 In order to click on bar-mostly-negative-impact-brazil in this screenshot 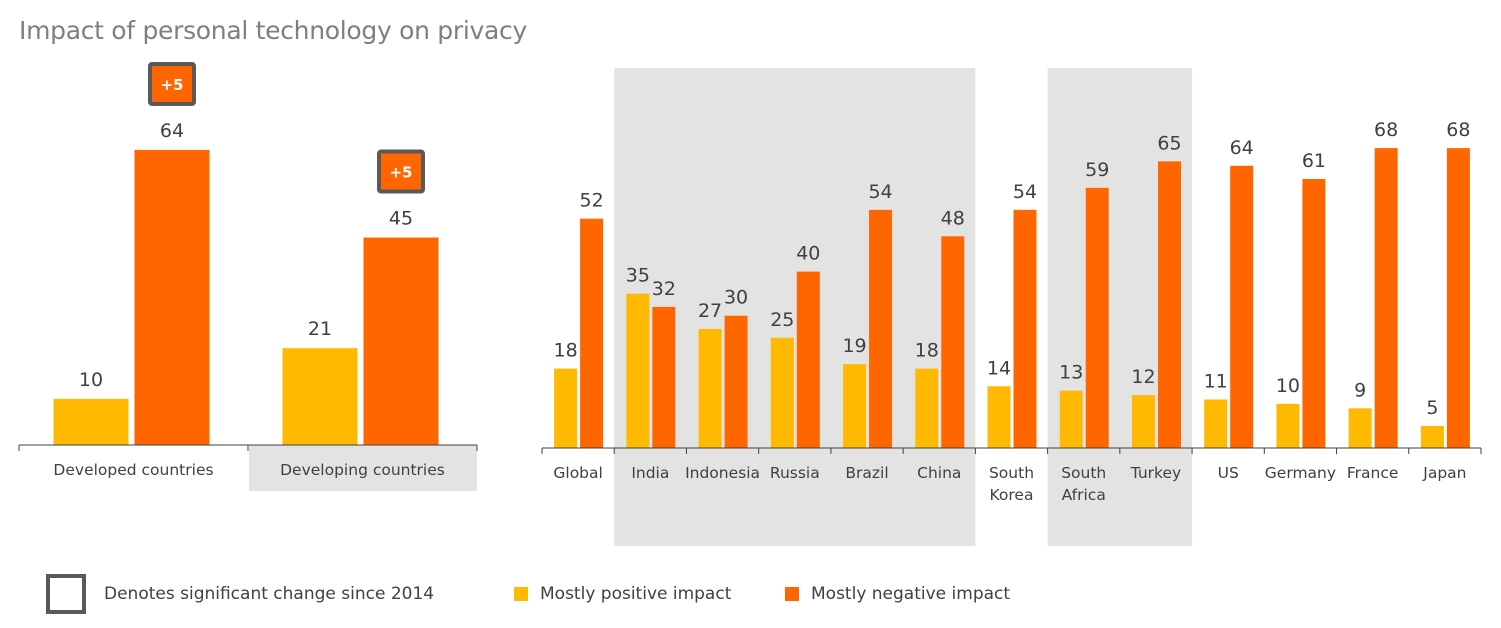, I will do `click(881, 328)`.